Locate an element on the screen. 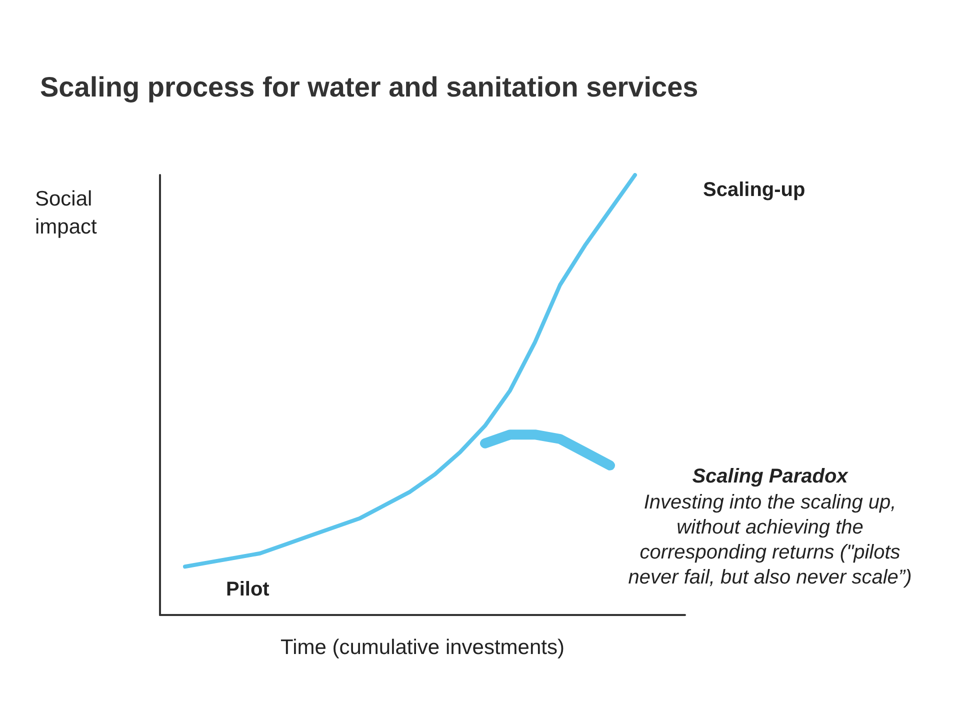 This screenshot has width=955, height=722. chart-title: Scaling process for water and sanitation services is located at coordinates (369, 87).